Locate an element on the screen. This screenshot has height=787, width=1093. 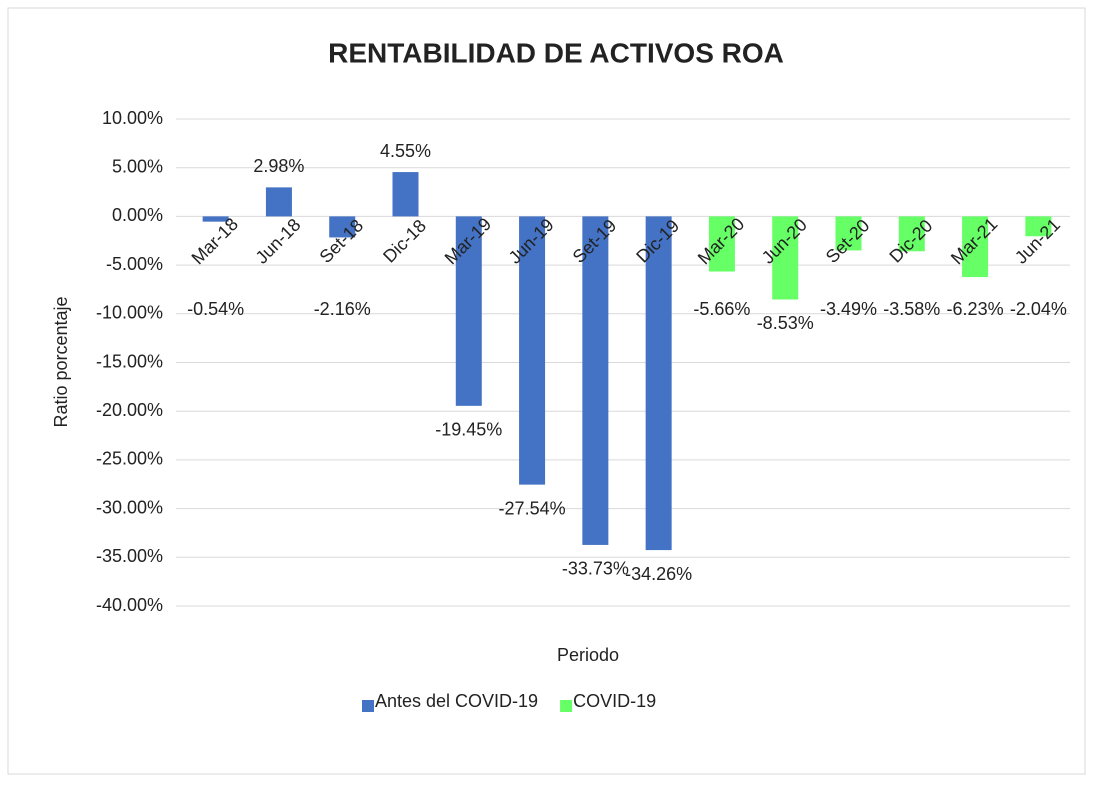
data-label: -2.16% is located at coordinates (342, 309).